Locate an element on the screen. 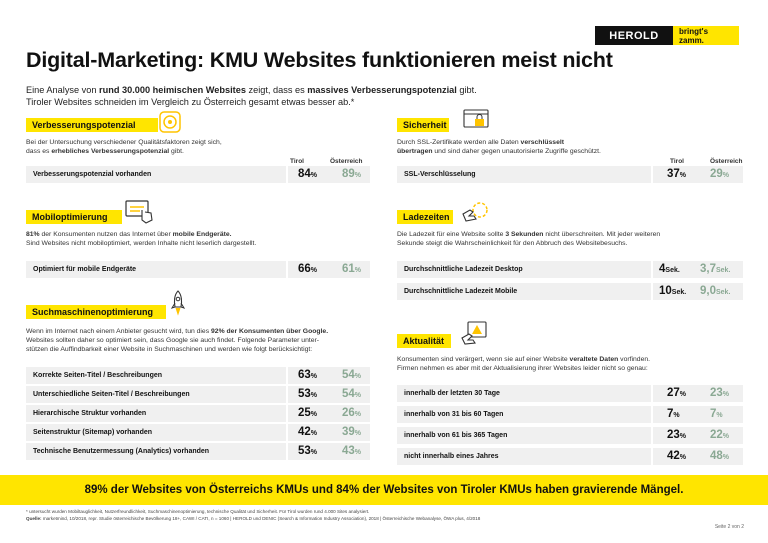  value-number: 66 is located at coordinates (304, 269).